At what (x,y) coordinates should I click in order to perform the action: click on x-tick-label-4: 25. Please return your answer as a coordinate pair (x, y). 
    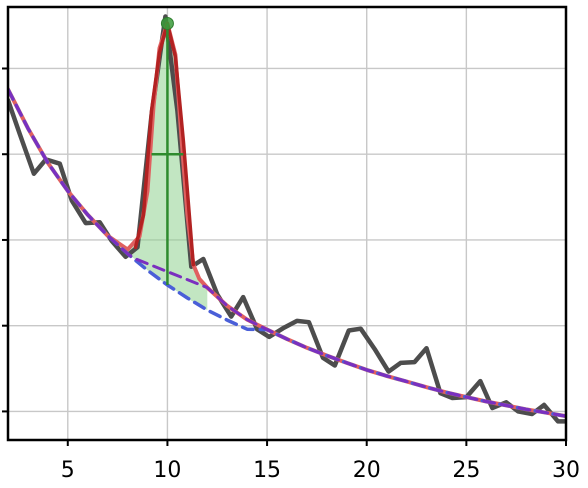
    Looking at the image, I should click on (466, 470).